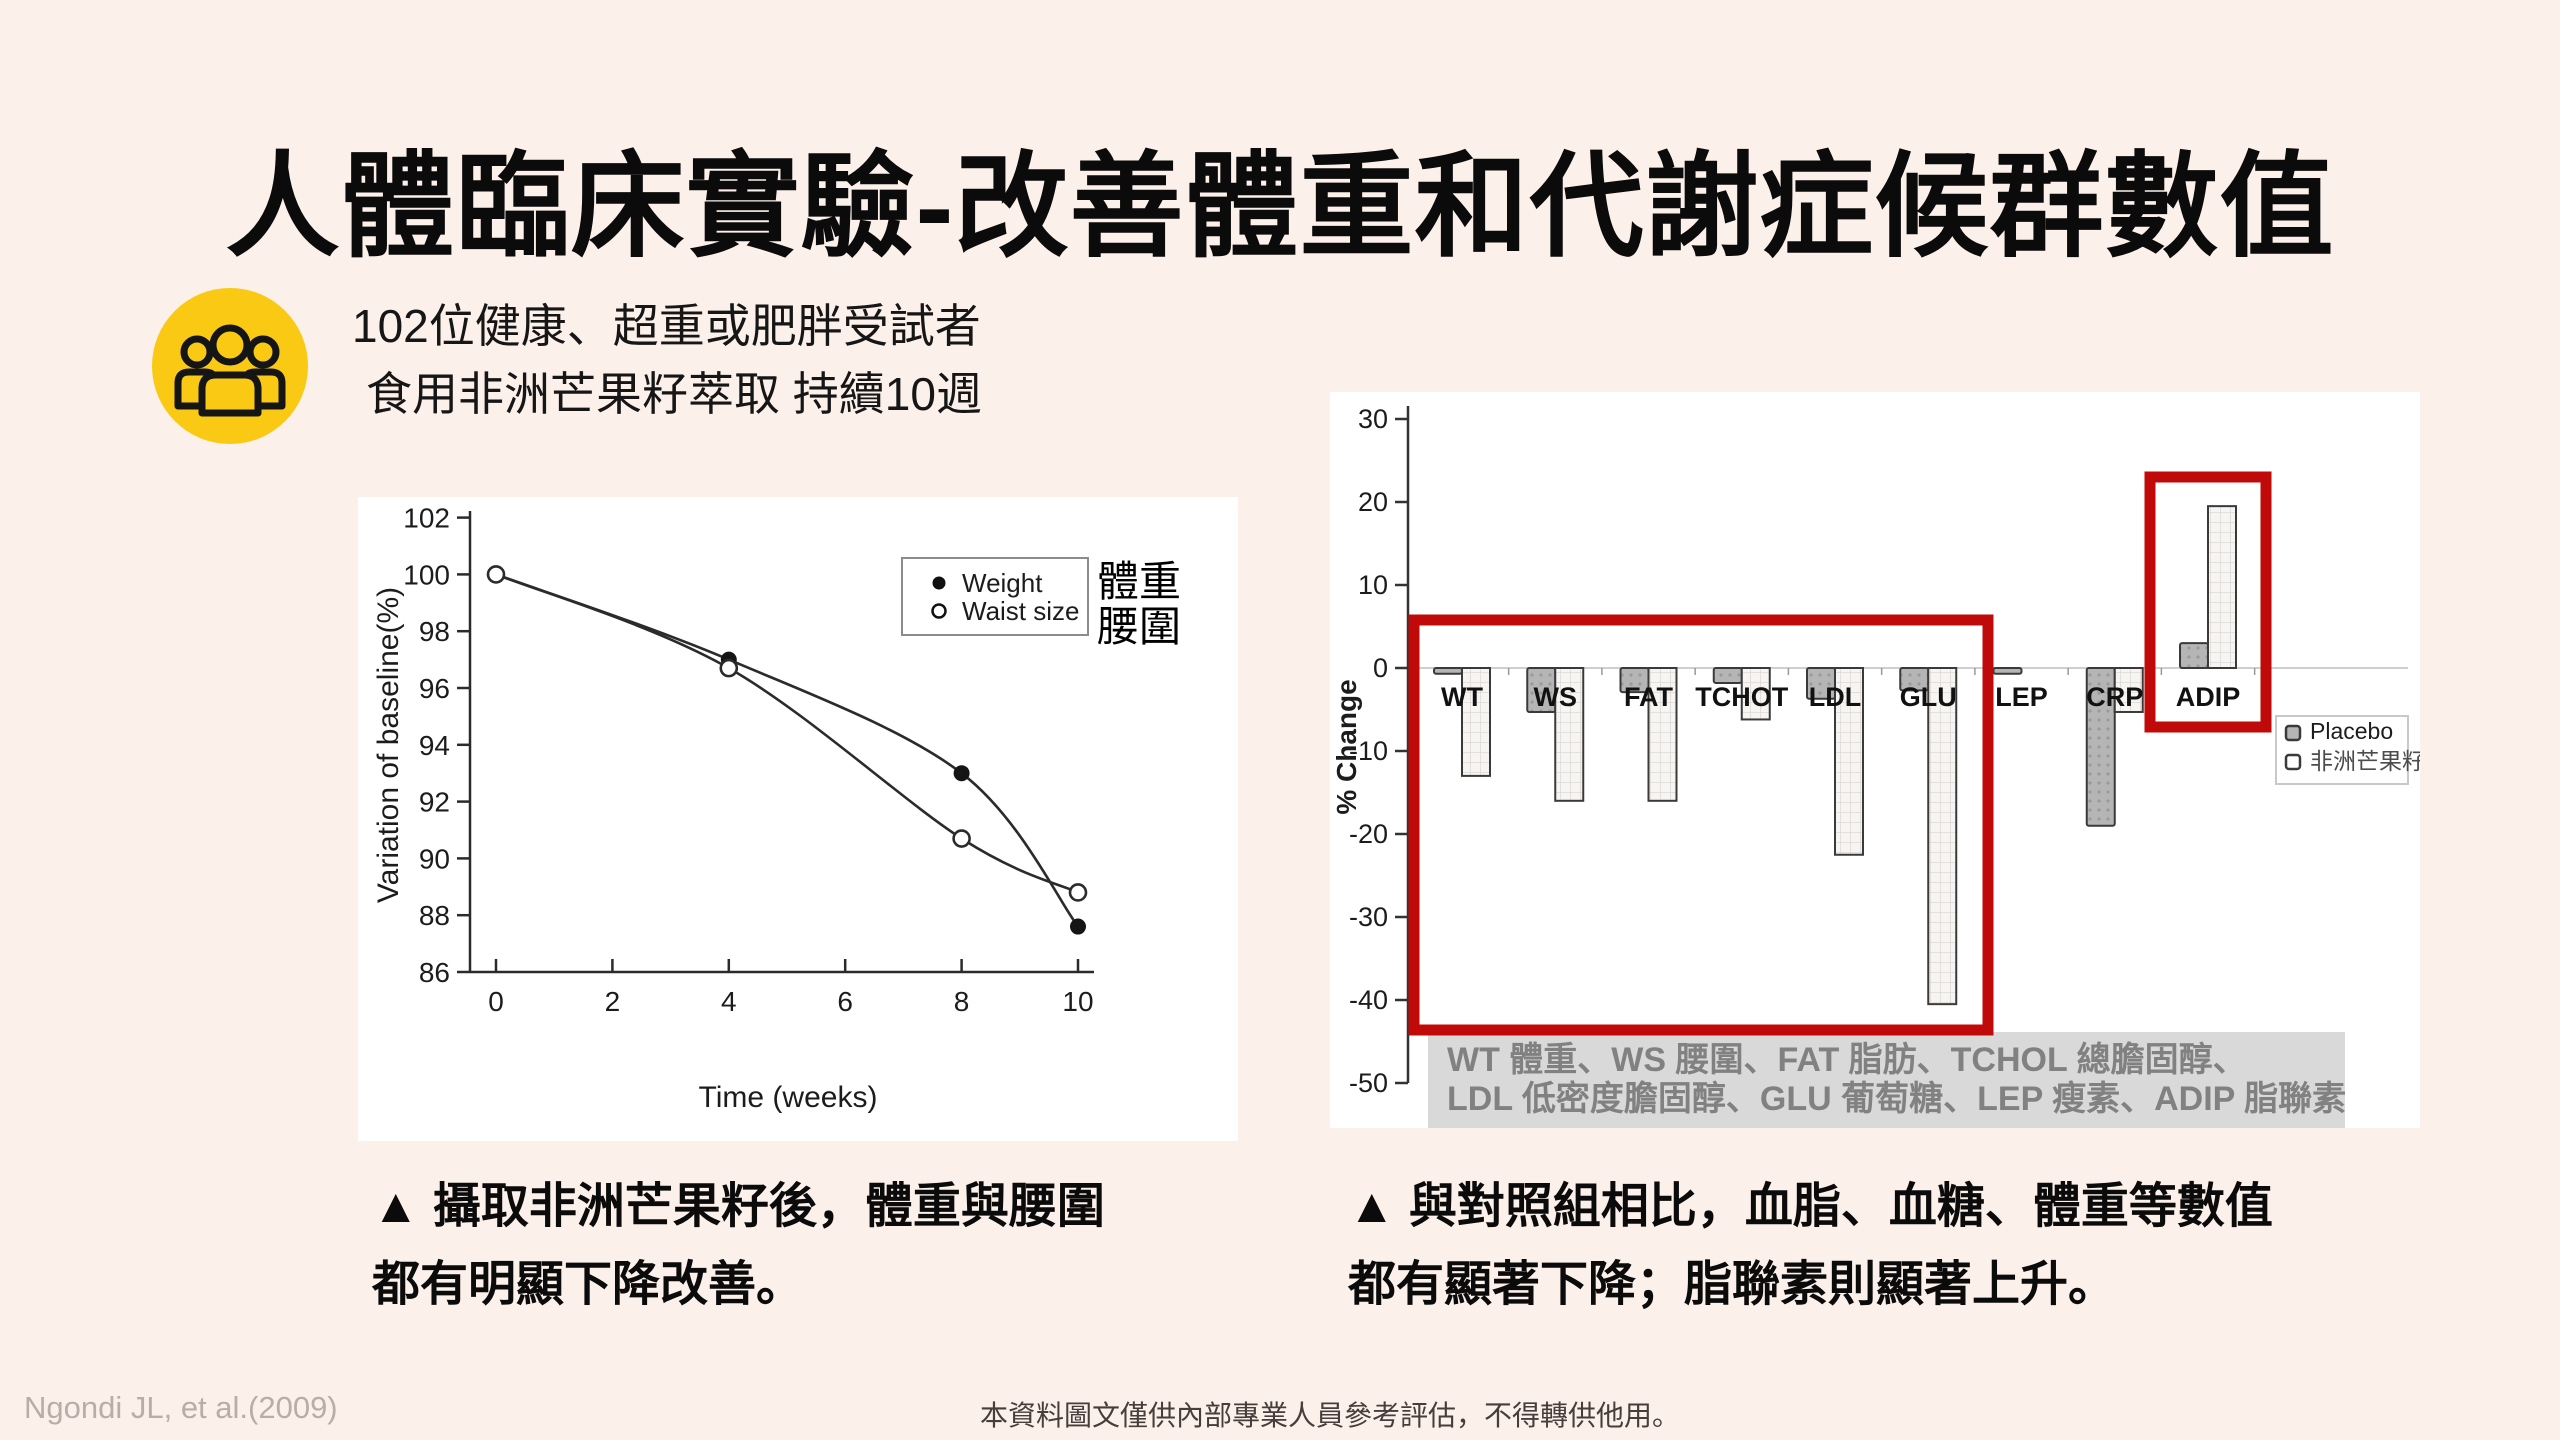  Describe the element at coordinates (2208, 697) in the screenshot. I see `svg-text: ADIP` at that location.